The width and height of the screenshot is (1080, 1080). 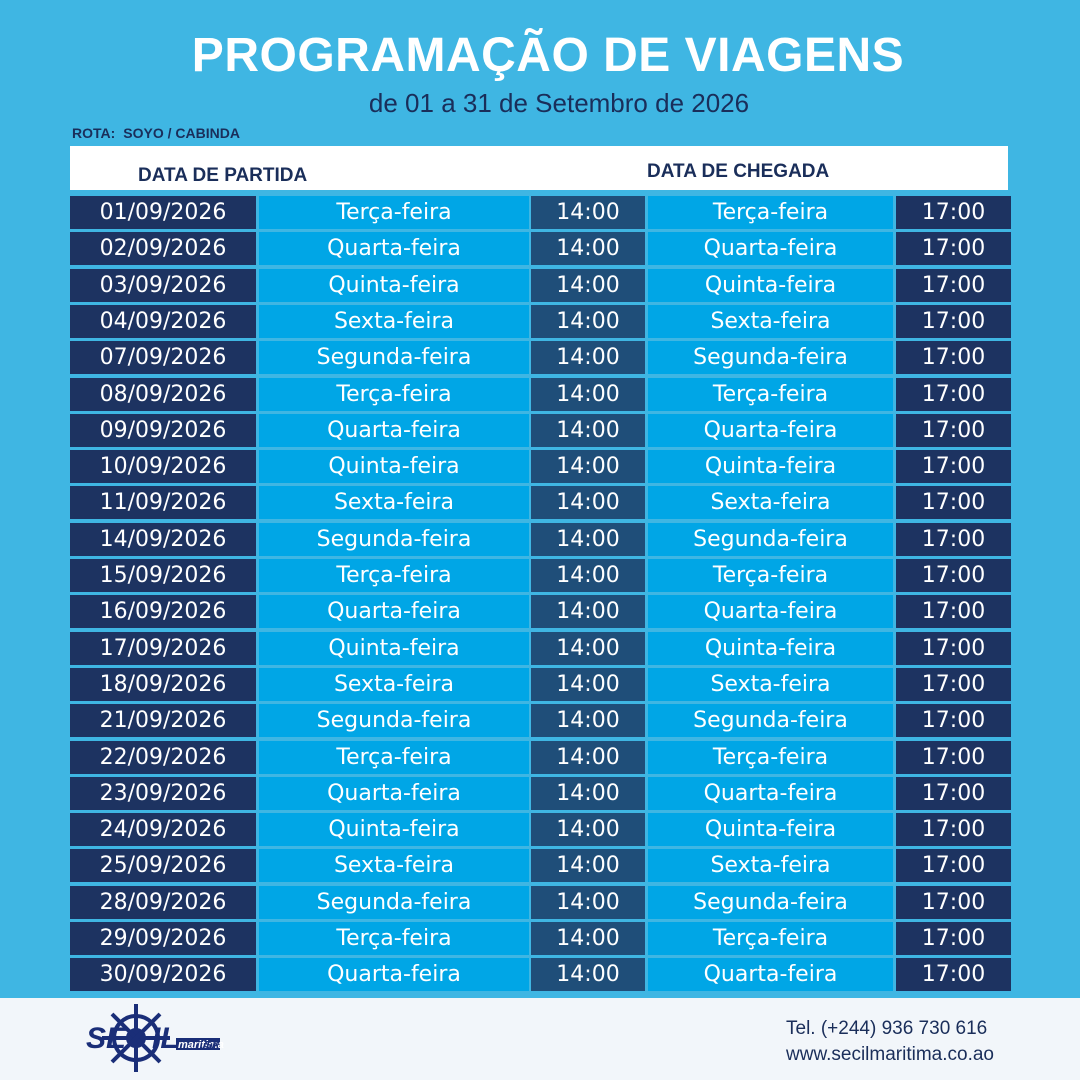 I want to click on departure-date: 01/09/2026, so click(x=163, y=212).